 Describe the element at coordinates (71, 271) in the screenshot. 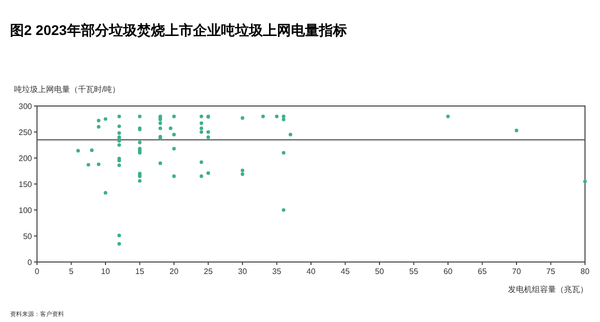

I see `x-tick-label: 5` at that location.